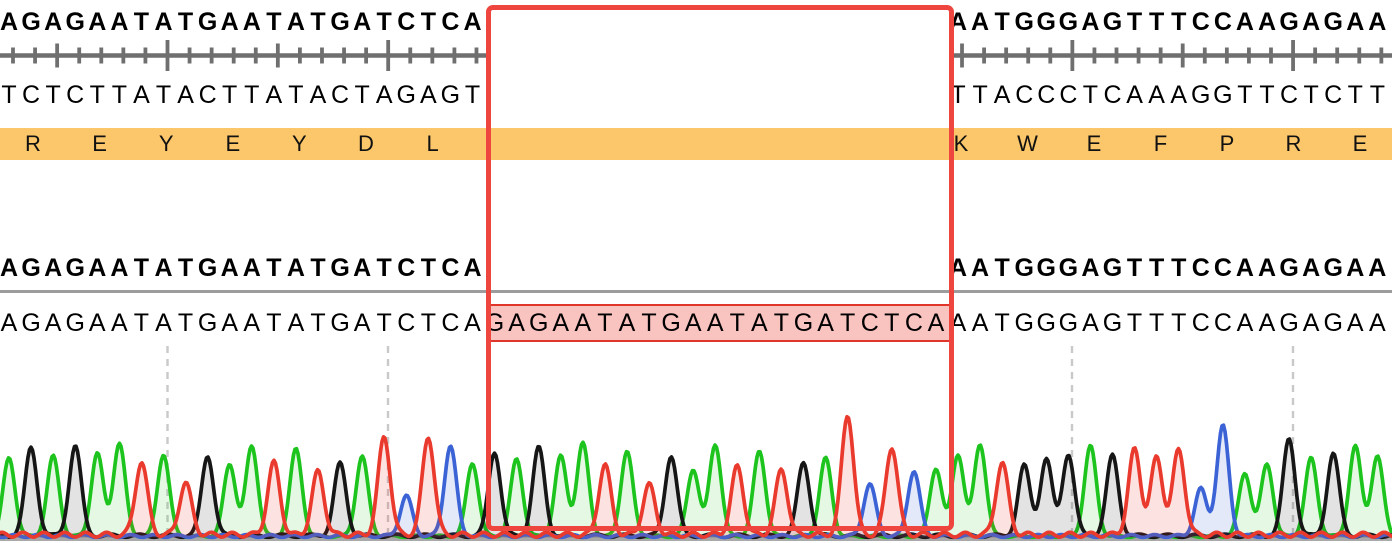 The height and width of the screenshot is (543, 1392). What do you see at coordinates (1227, 143) in the screenshot?
I see `amino-acid: P` at bounding box center [1227, 143].